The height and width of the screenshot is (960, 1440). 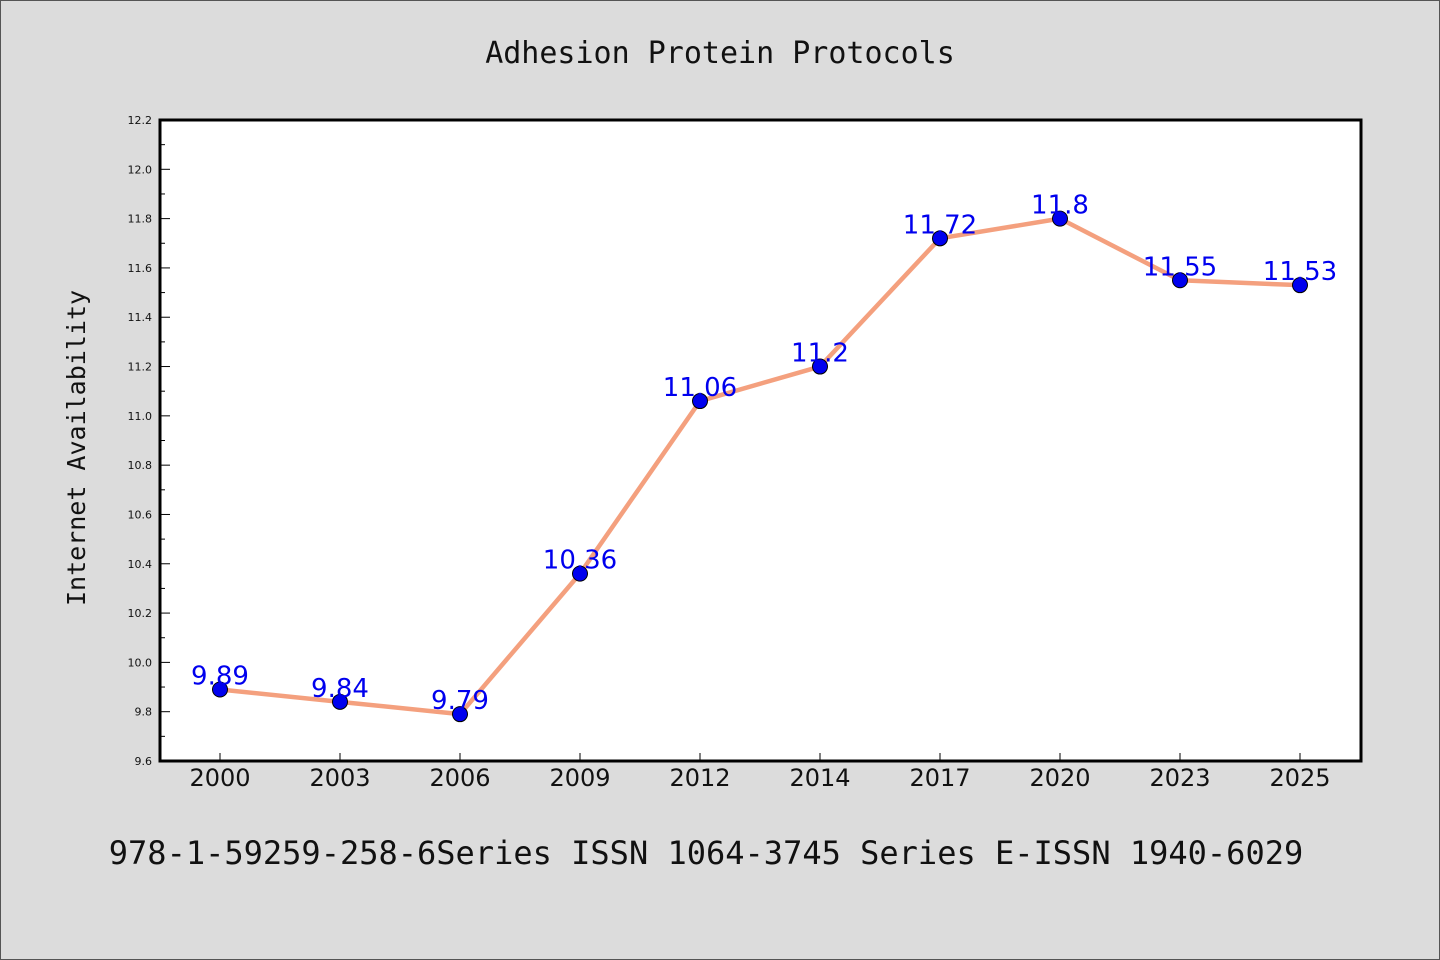 What do you see at coordinates (140, 317) in the screenshot?
I see `y-tick-label: 11.4` at bounding box center [140, 317].